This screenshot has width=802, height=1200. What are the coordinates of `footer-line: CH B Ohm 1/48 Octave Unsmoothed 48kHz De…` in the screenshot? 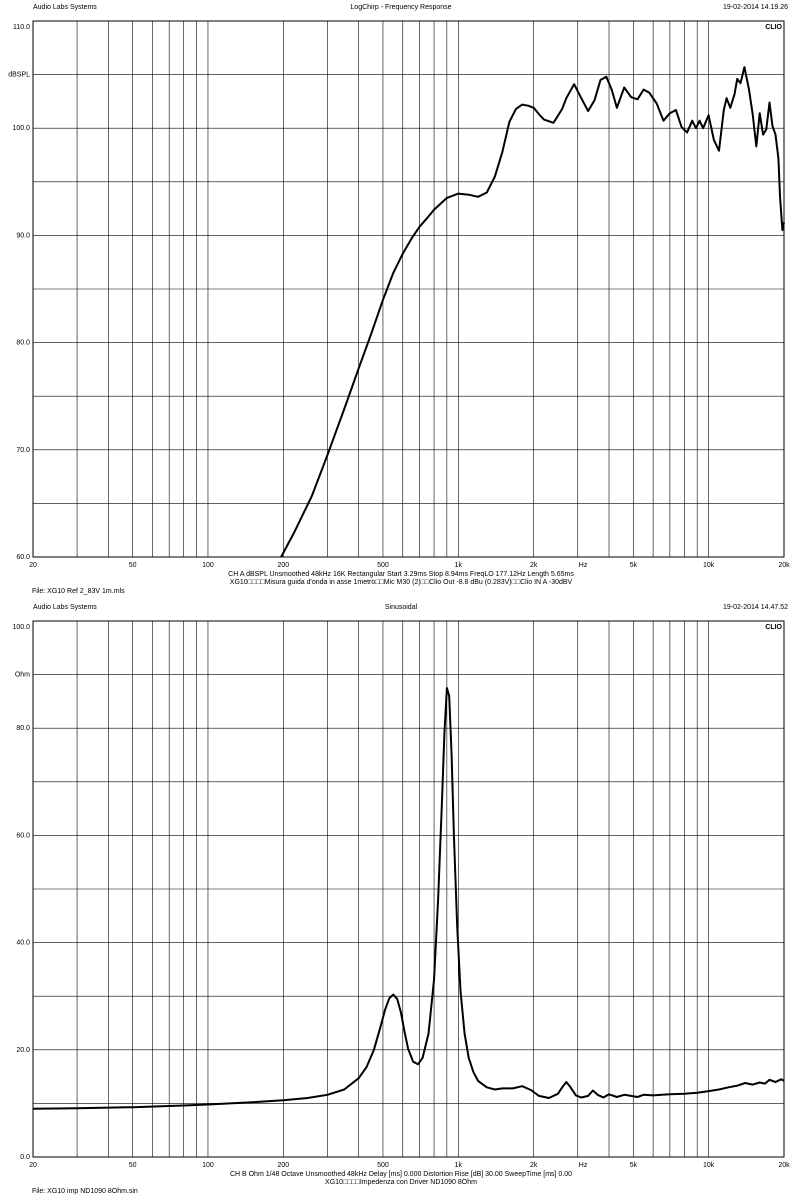 It's located at (401, 1174).